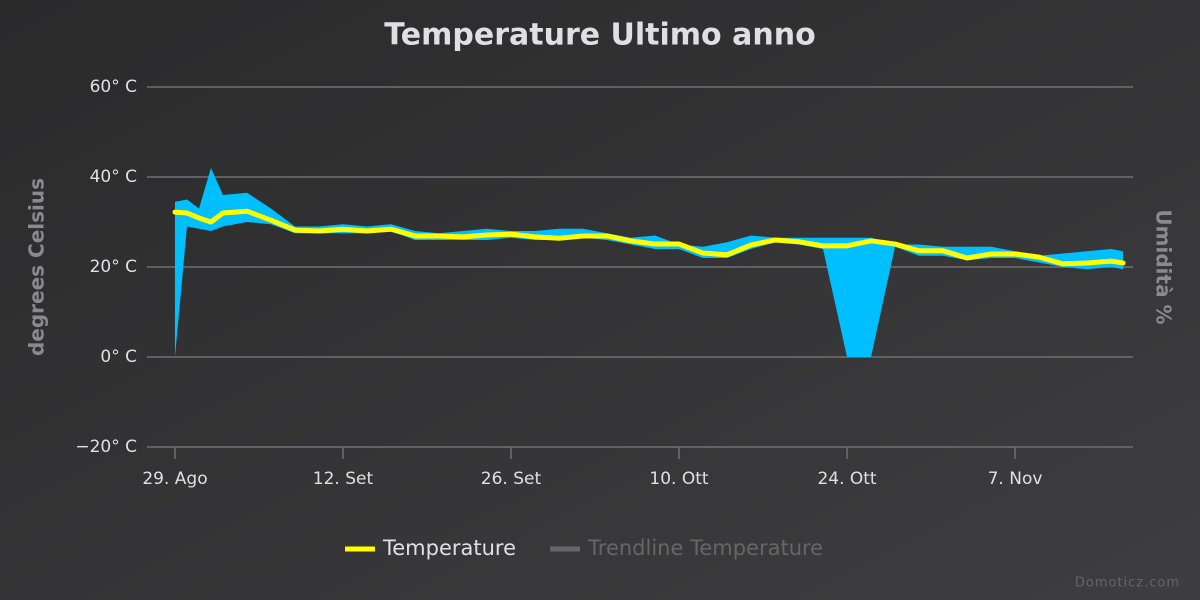  I want to click on x-tick-label: 7. Nov, so click(1015, 479).